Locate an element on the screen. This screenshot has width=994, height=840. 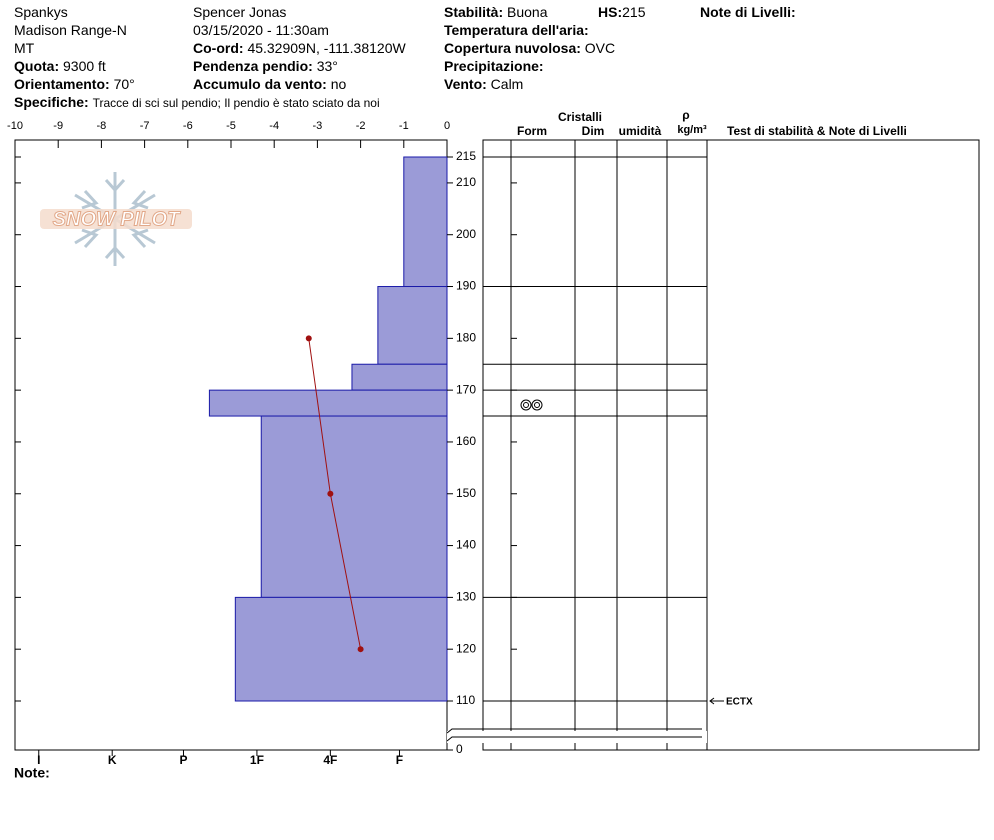
x-tick-label: -1 is located at coordinates (404, 126).